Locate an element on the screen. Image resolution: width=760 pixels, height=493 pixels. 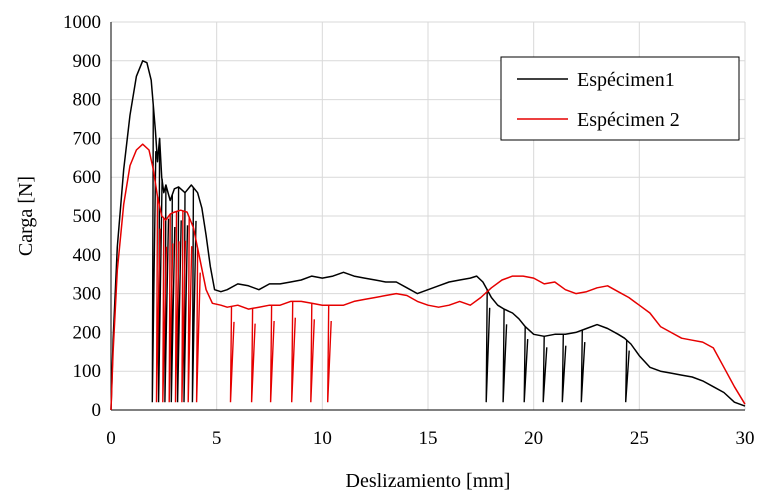
y-tick-label: 300 is located at coordinates (87, 294).